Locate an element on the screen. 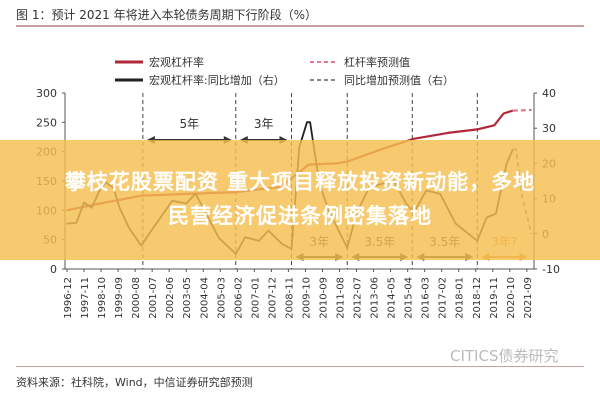 The width and height of the screenshot is (600, 400). x-tick-label: 2017-02 is located at coordinates (443, 298).